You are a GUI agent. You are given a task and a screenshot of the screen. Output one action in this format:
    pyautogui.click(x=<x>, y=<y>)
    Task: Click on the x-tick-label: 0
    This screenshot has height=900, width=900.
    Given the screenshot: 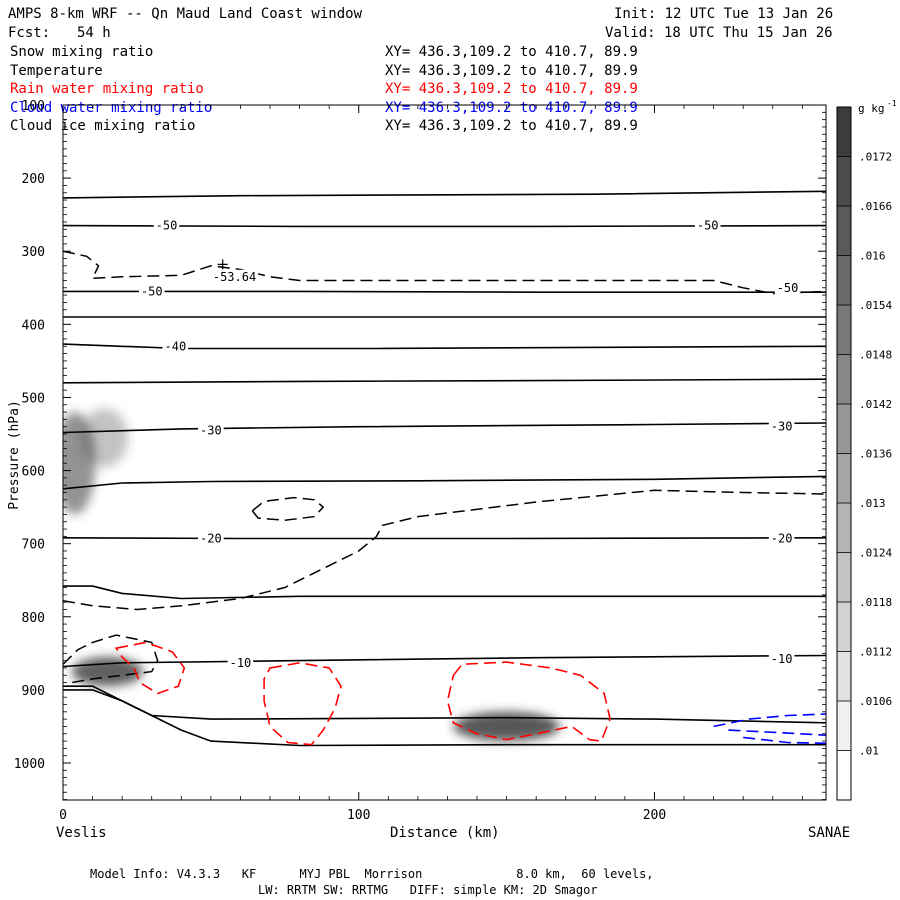 What is the action you would take?
    pyautogui.click(x=63, y=815)
    